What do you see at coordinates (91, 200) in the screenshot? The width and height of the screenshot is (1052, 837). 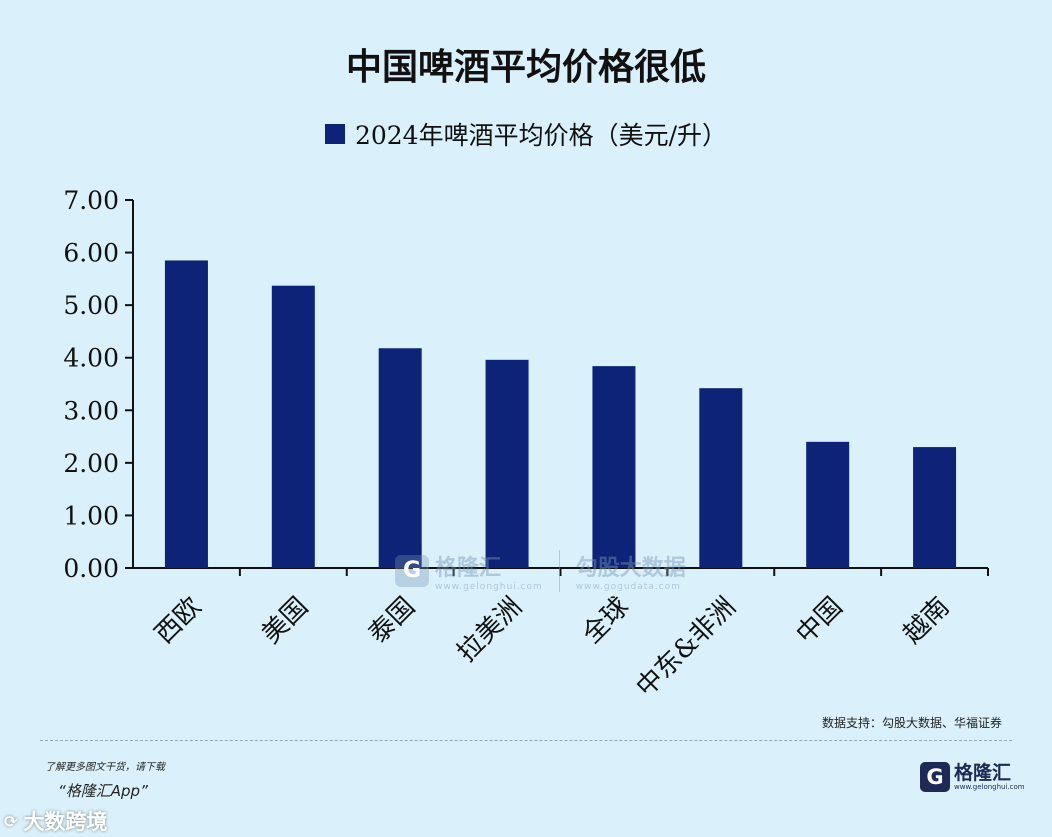 I see `y-tick-label: 7.00` at bounding box center [91, 200].